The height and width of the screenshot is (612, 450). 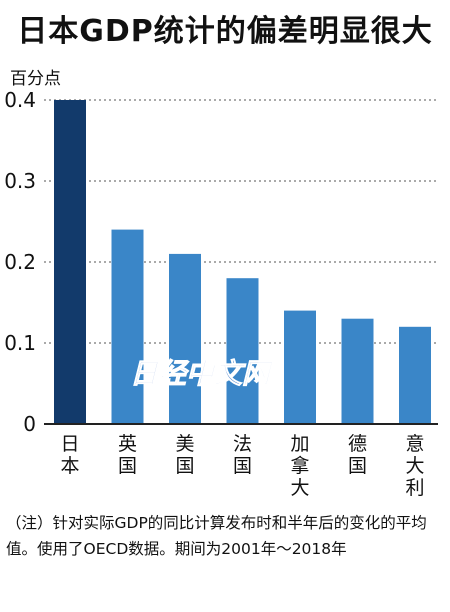 I want to click on y-tick-label: 0, so click(x=29, y=424).